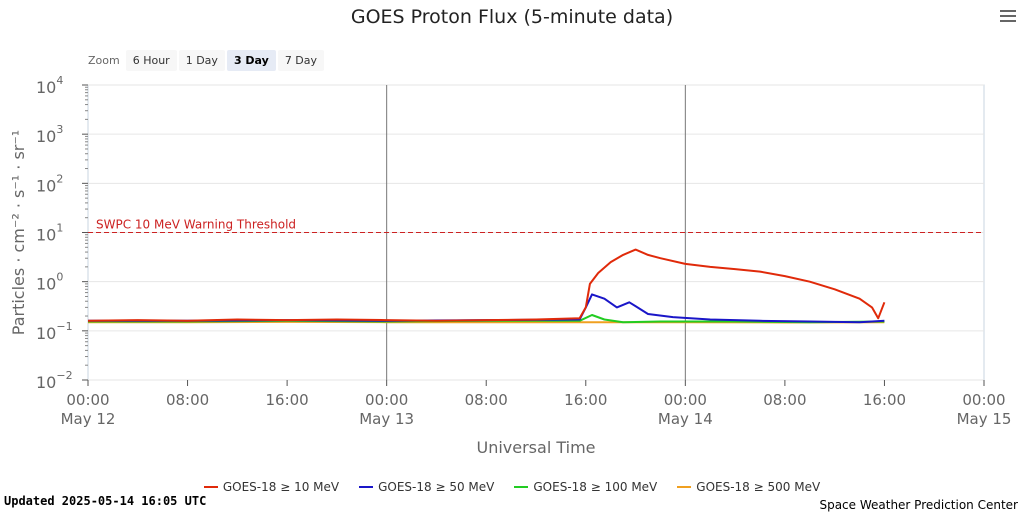 Image resolution: width=1024 pixels, height=514 pixels. I want to click on zoom-1-day-button: 1 Day, so click(201, 60).